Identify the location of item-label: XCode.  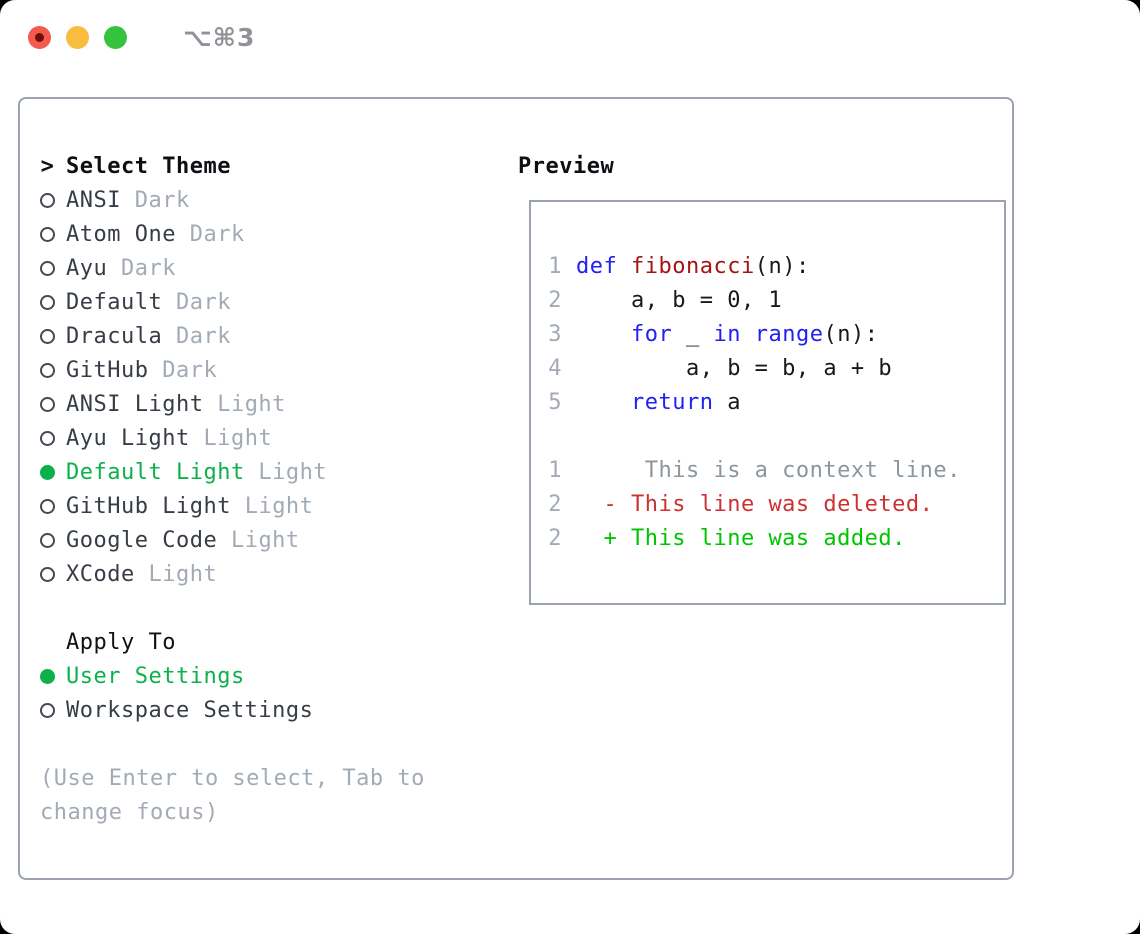
(100, 574).